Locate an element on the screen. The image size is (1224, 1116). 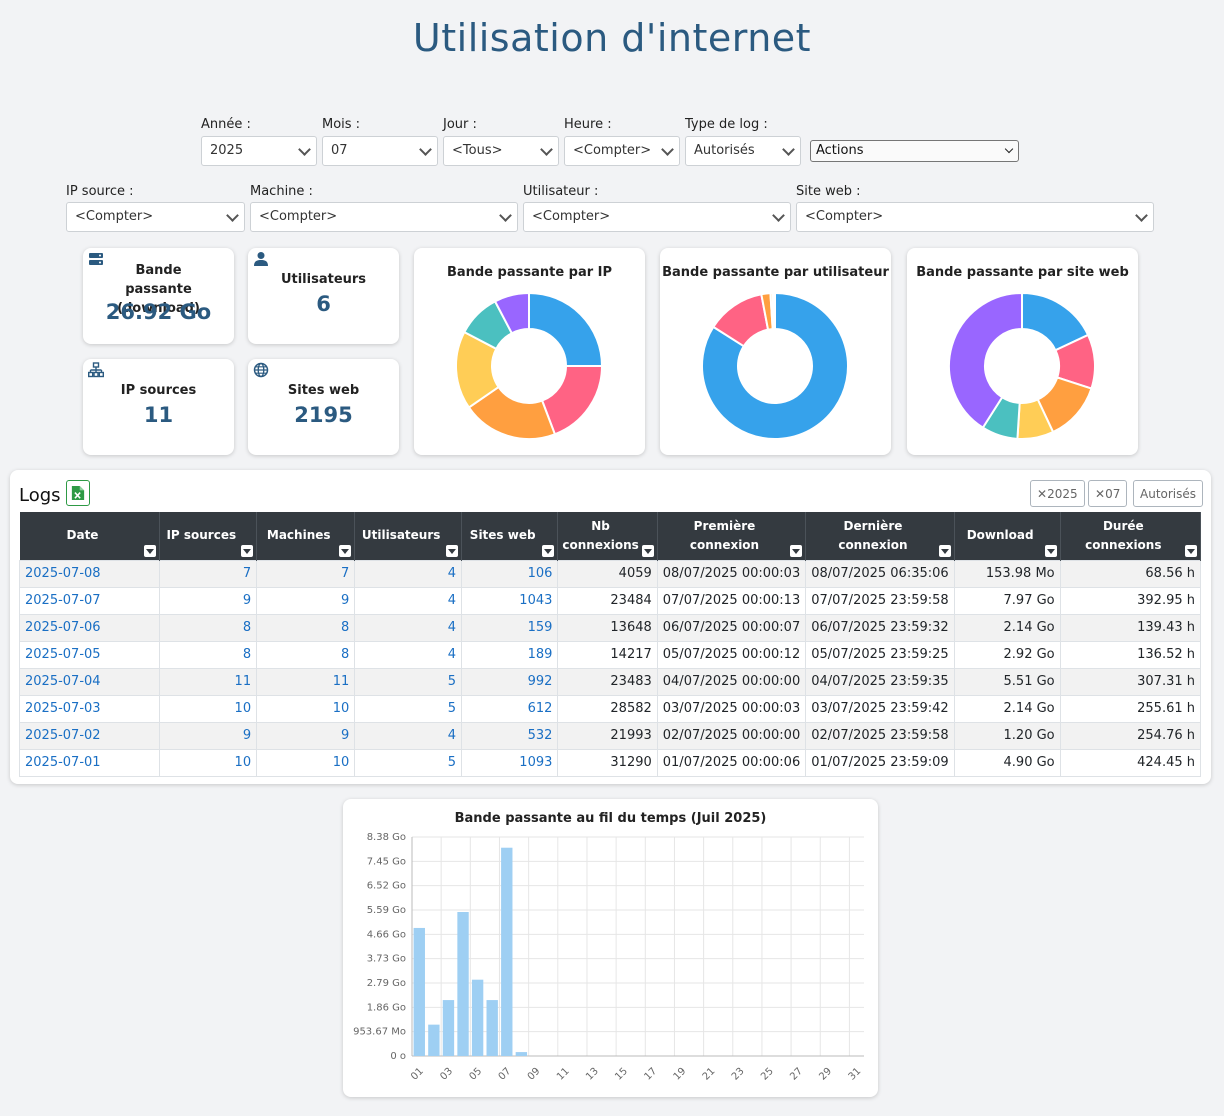
hour-select: <Compter> is located at coordinates (622, 151).